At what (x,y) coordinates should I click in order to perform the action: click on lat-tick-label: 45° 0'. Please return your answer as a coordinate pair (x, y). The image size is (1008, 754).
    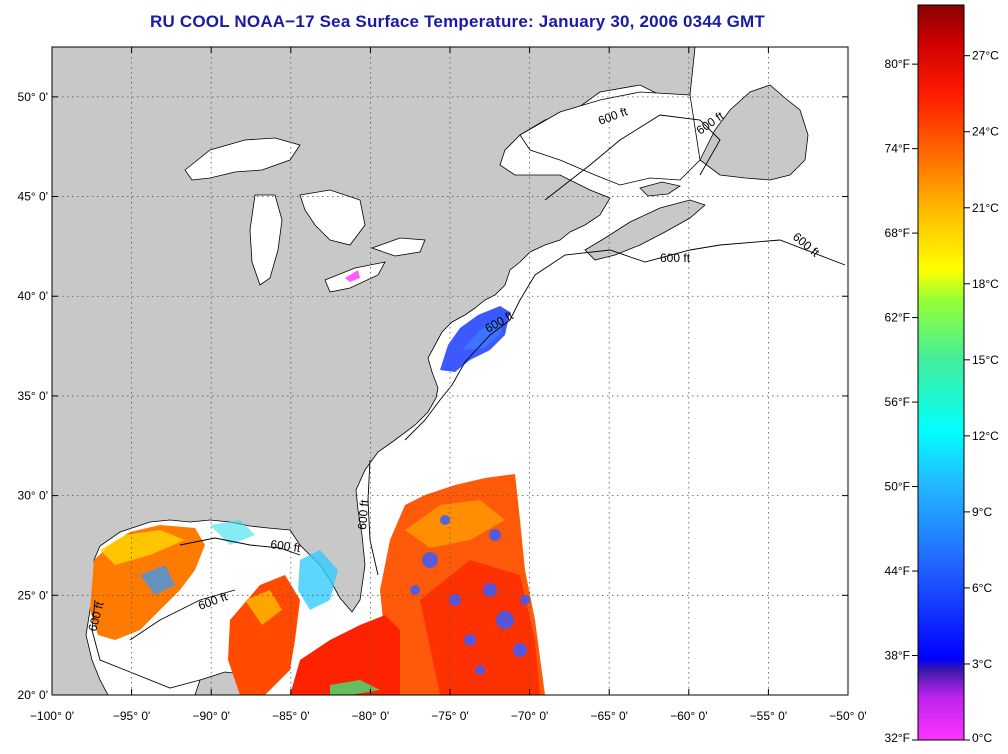
    Looking at the image, I should click on (33, 197).